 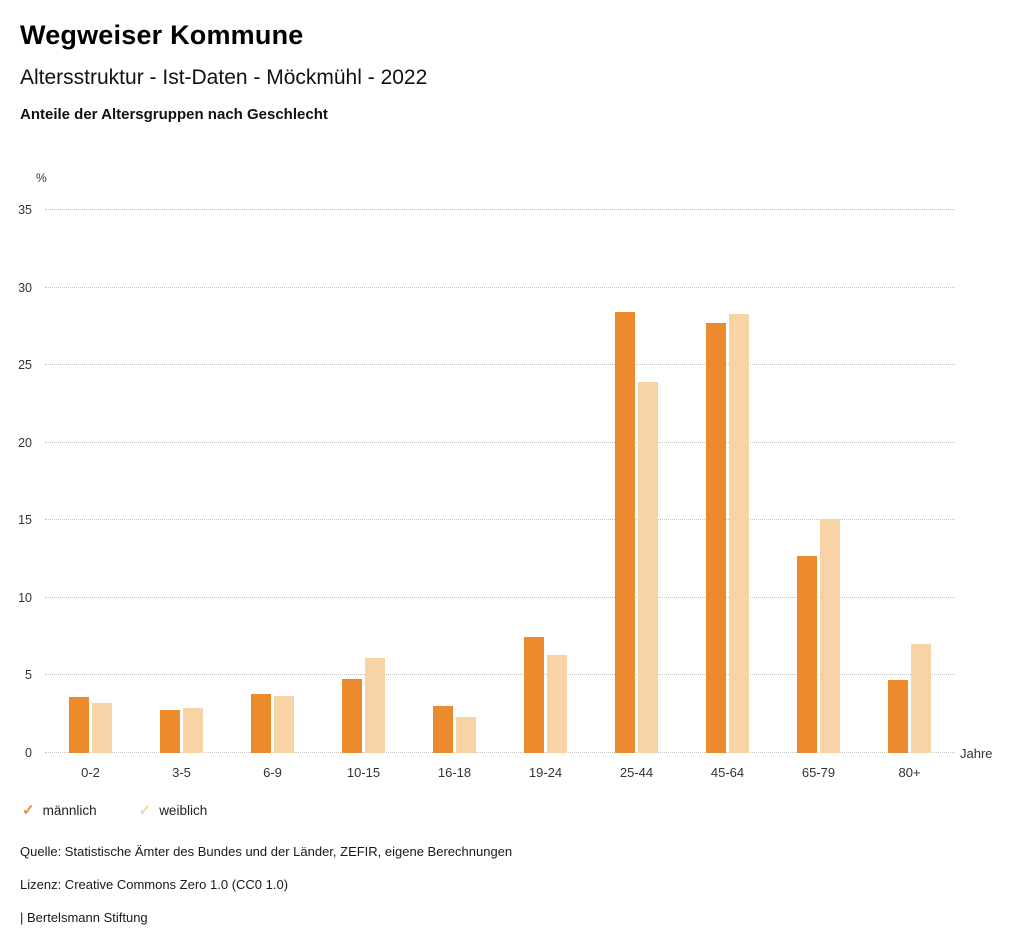 I want to click on legend-item-männlich: ✓ männlich, so click(x=59, y=810).